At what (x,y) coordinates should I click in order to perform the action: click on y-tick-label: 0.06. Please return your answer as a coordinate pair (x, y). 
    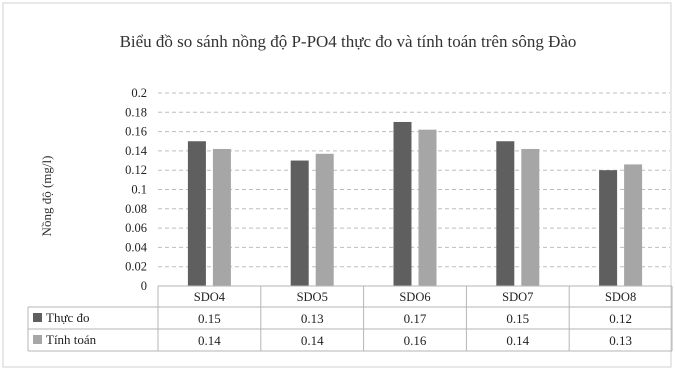
    Looking at the image, I should click on (136, 228).